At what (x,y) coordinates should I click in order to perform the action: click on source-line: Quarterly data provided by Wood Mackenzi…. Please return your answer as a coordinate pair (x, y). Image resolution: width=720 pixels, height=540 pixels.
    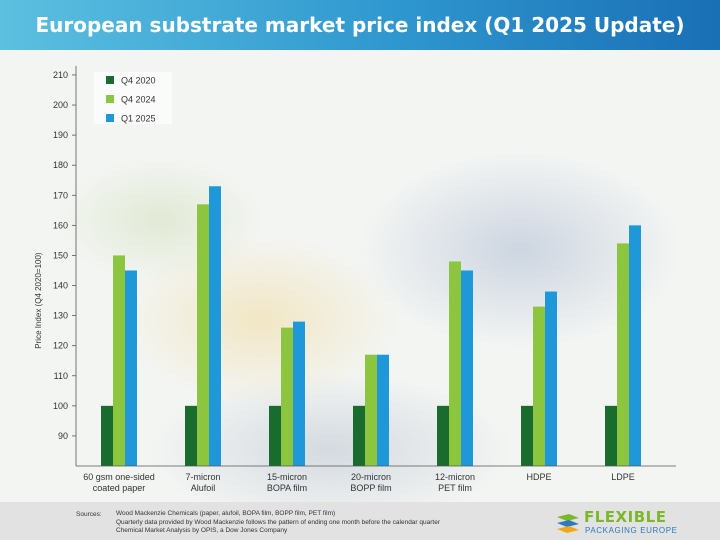
    Looking at the image, I should click on (278, 522).